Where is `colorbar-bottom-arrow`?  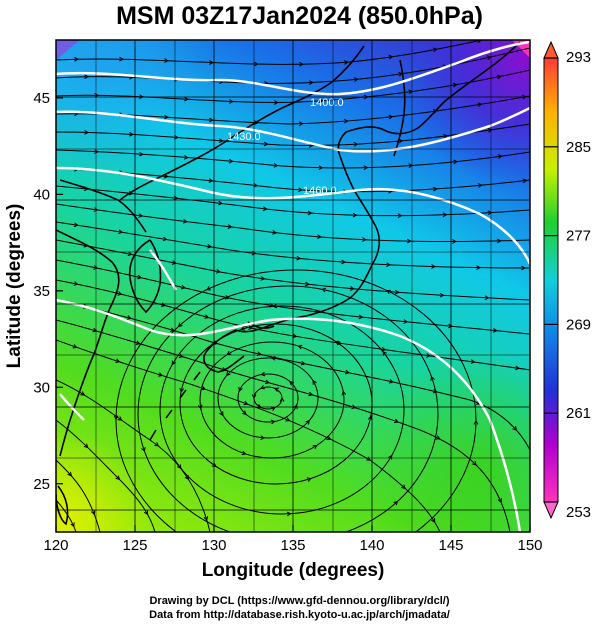 colorbar-bottom-arrow is located at coordinates (551, 510).